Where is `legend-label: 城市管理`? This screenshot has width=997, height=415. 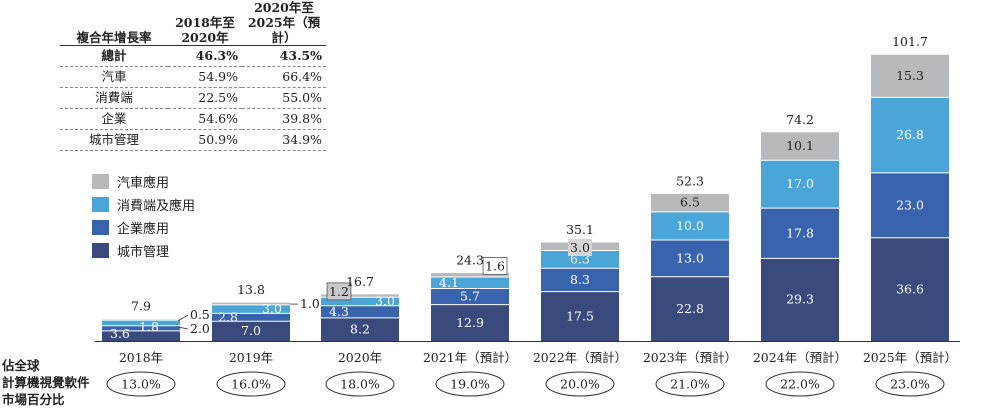 legend-label: 城市管理 is located at coordinates (143, 252).